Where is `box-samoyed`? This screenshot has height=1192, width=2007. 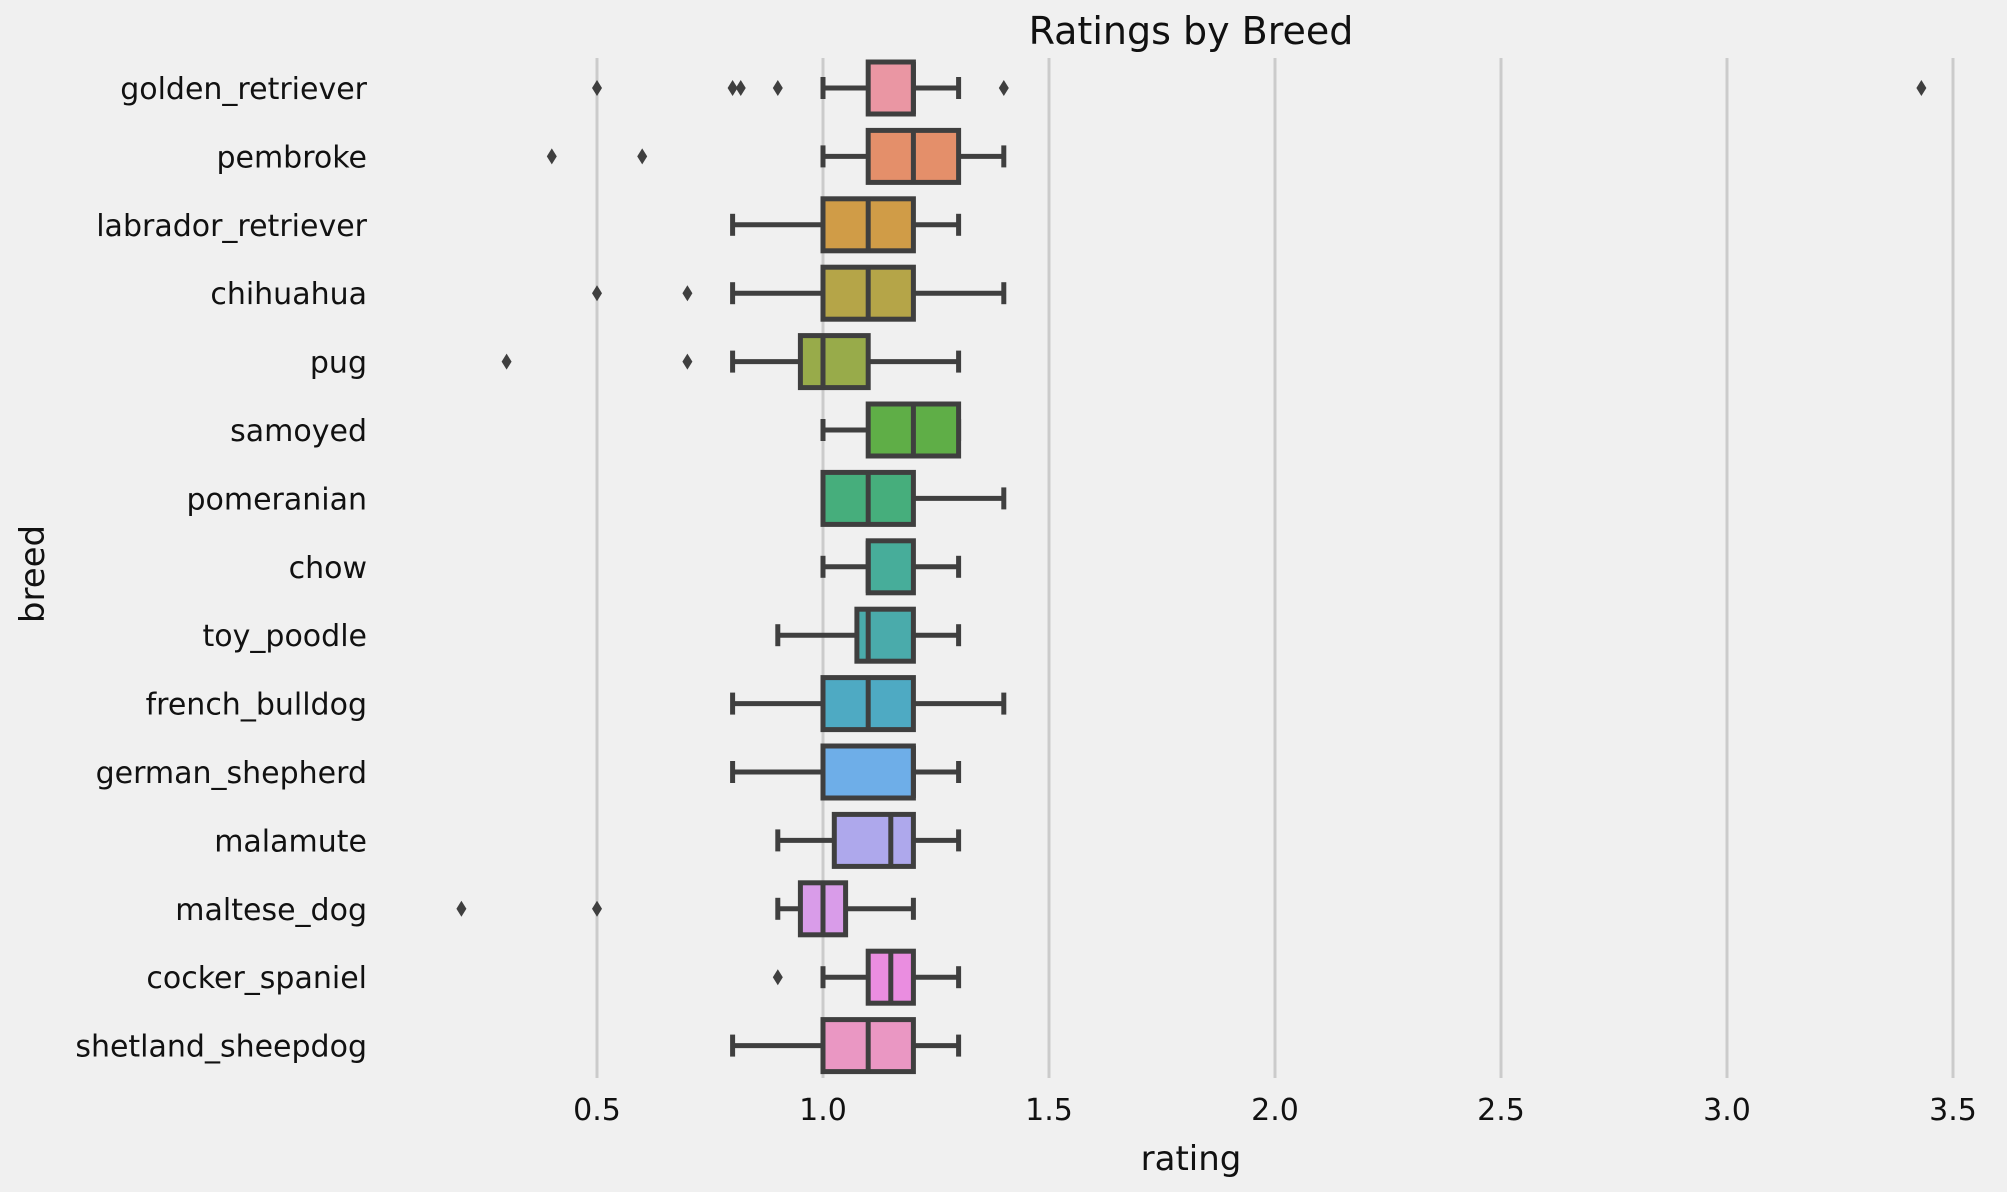
box-samoyed is located at coordinates (891, 430).